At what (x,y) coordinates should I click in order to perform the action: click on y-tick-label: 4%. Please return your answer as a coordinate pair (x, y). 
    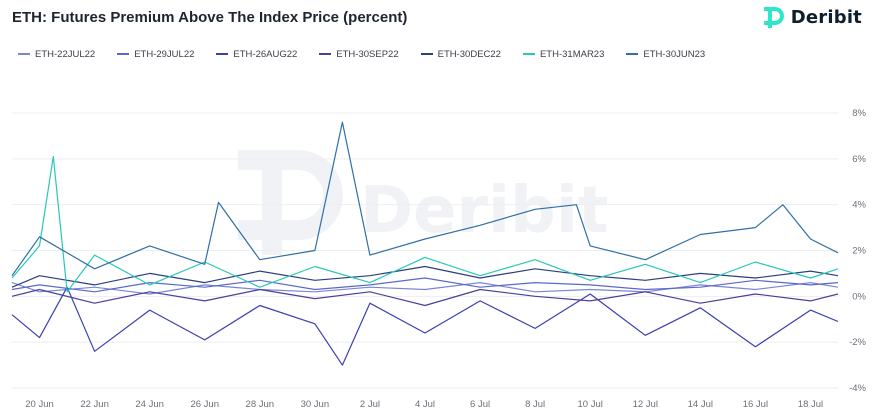
    Looking at the image, I should click on (859, 205).